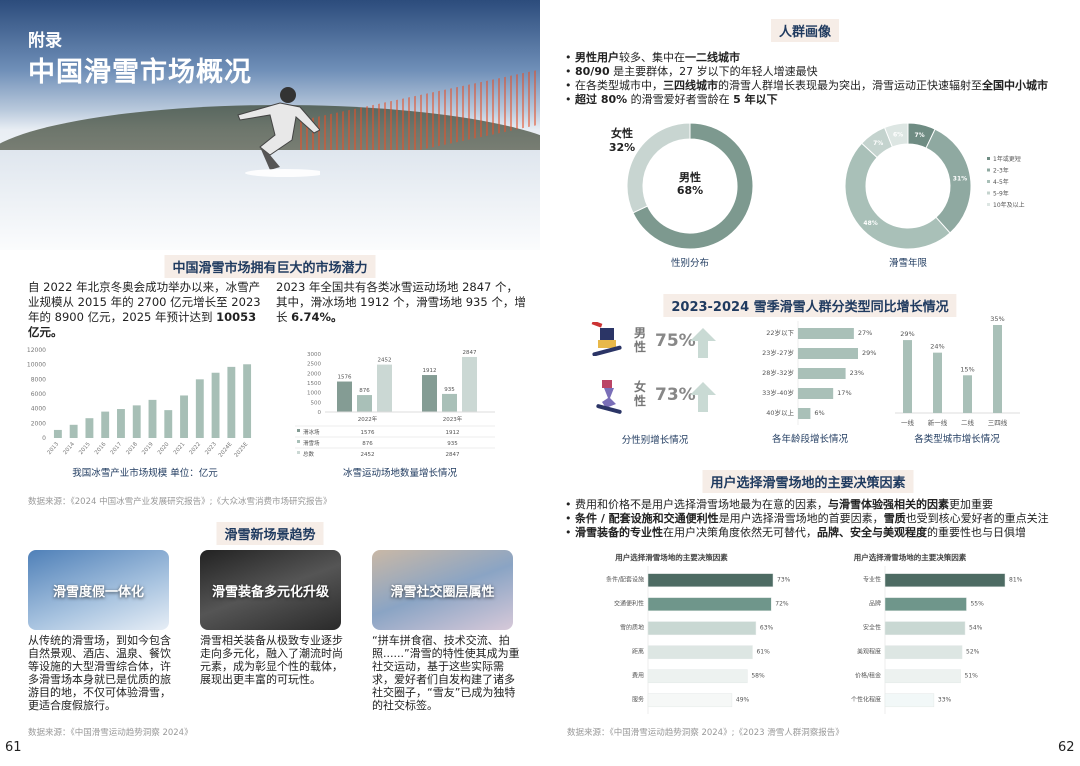 This screenshot has height=766, width=1080. Describe the element at coordinates (647, 518) in the screenshot. I see `emphasis-text: 条件 / 配套设施和交通便利性` at that location.